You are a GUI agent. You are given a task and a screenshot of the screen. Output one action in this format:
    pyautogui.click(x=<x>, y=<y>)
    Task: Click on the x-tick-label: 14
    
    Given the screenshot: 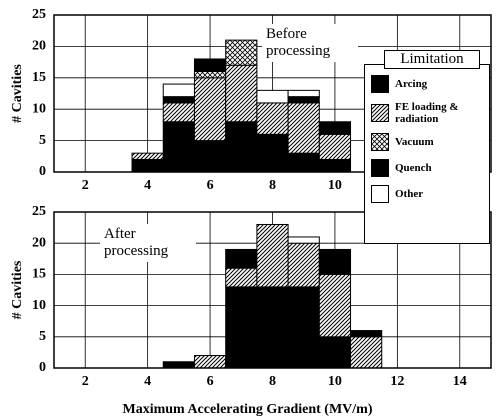 What is the action you would take?
    pyautogui.click(x=460, y=381)
    